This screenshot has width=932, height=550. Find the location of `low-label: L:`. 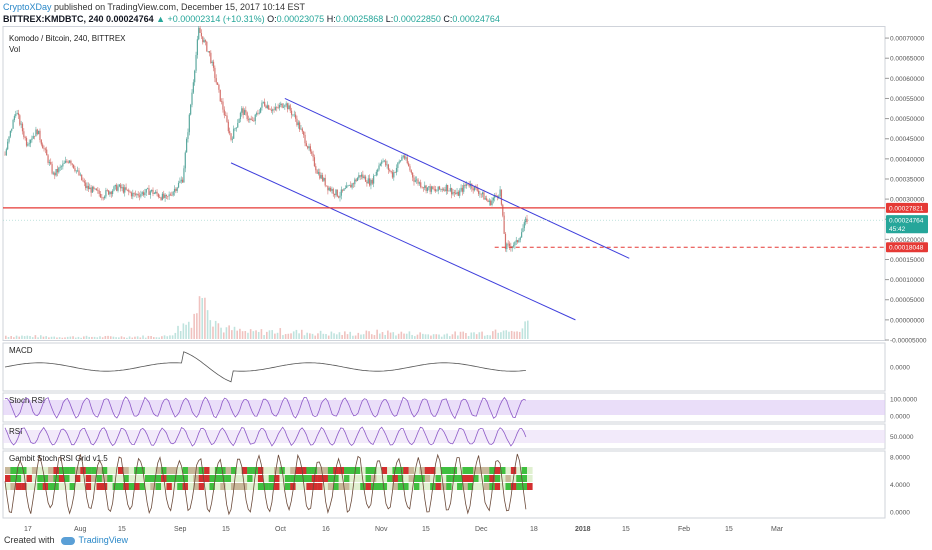

low-label: L: is located at coordinates (389, 19).